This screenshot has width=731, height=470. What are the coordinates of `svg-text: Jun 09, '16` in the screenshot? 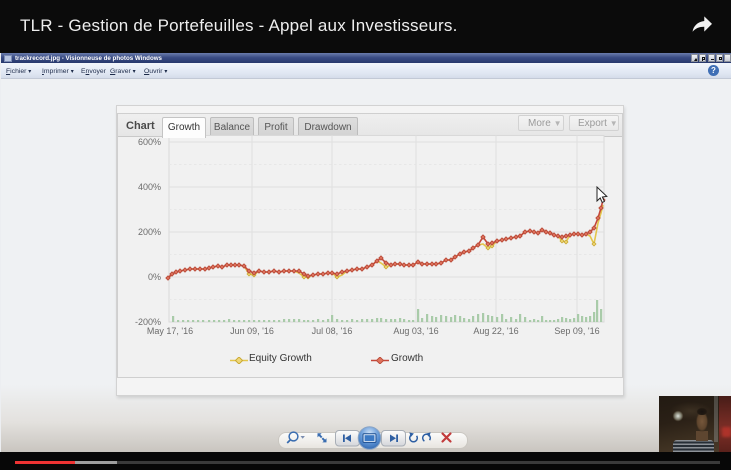 It's located at (252, 331).